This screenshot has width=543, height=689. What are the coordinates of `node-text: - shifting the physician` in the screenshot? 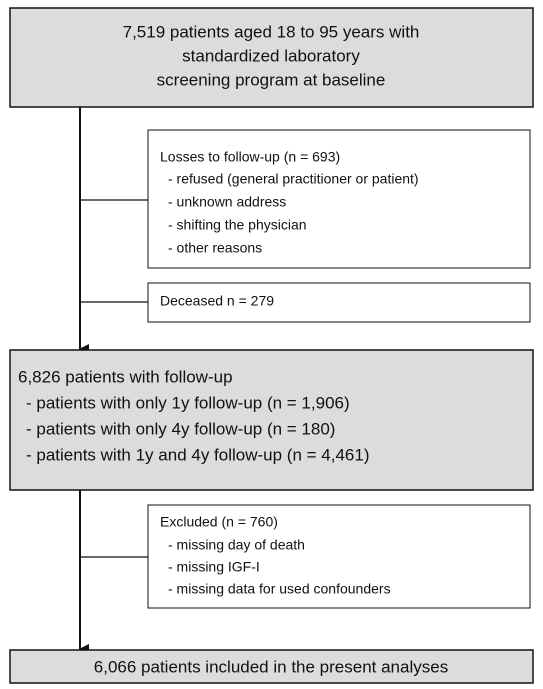 It's located at (237, 225).